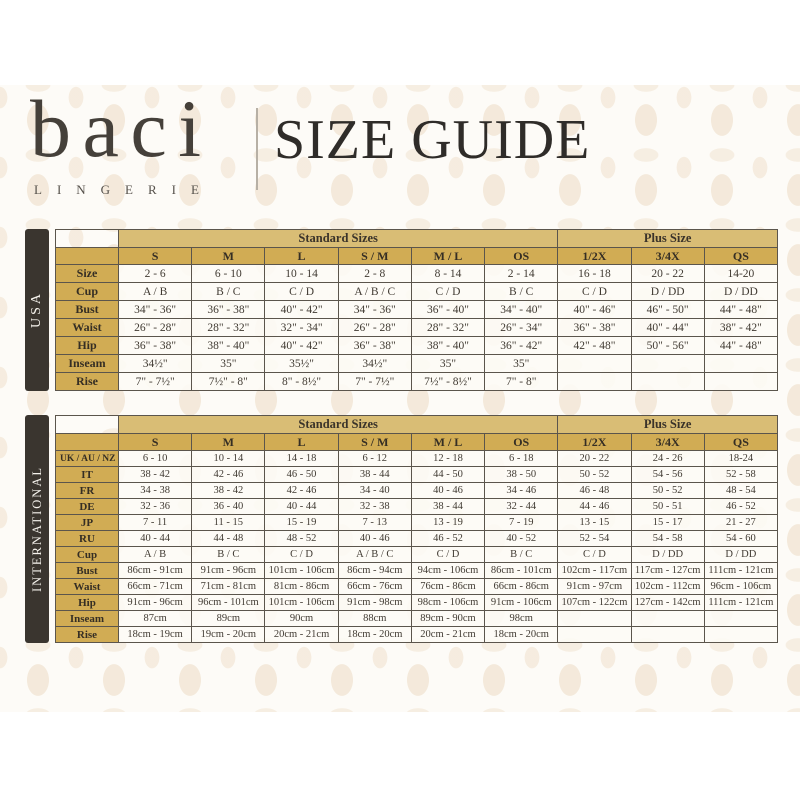 The height and width of the screenshot is (800, 800). Describe the element at coordinates (594, 538) in the screenshot. I see `data-cell: 52 - 54` at that location.